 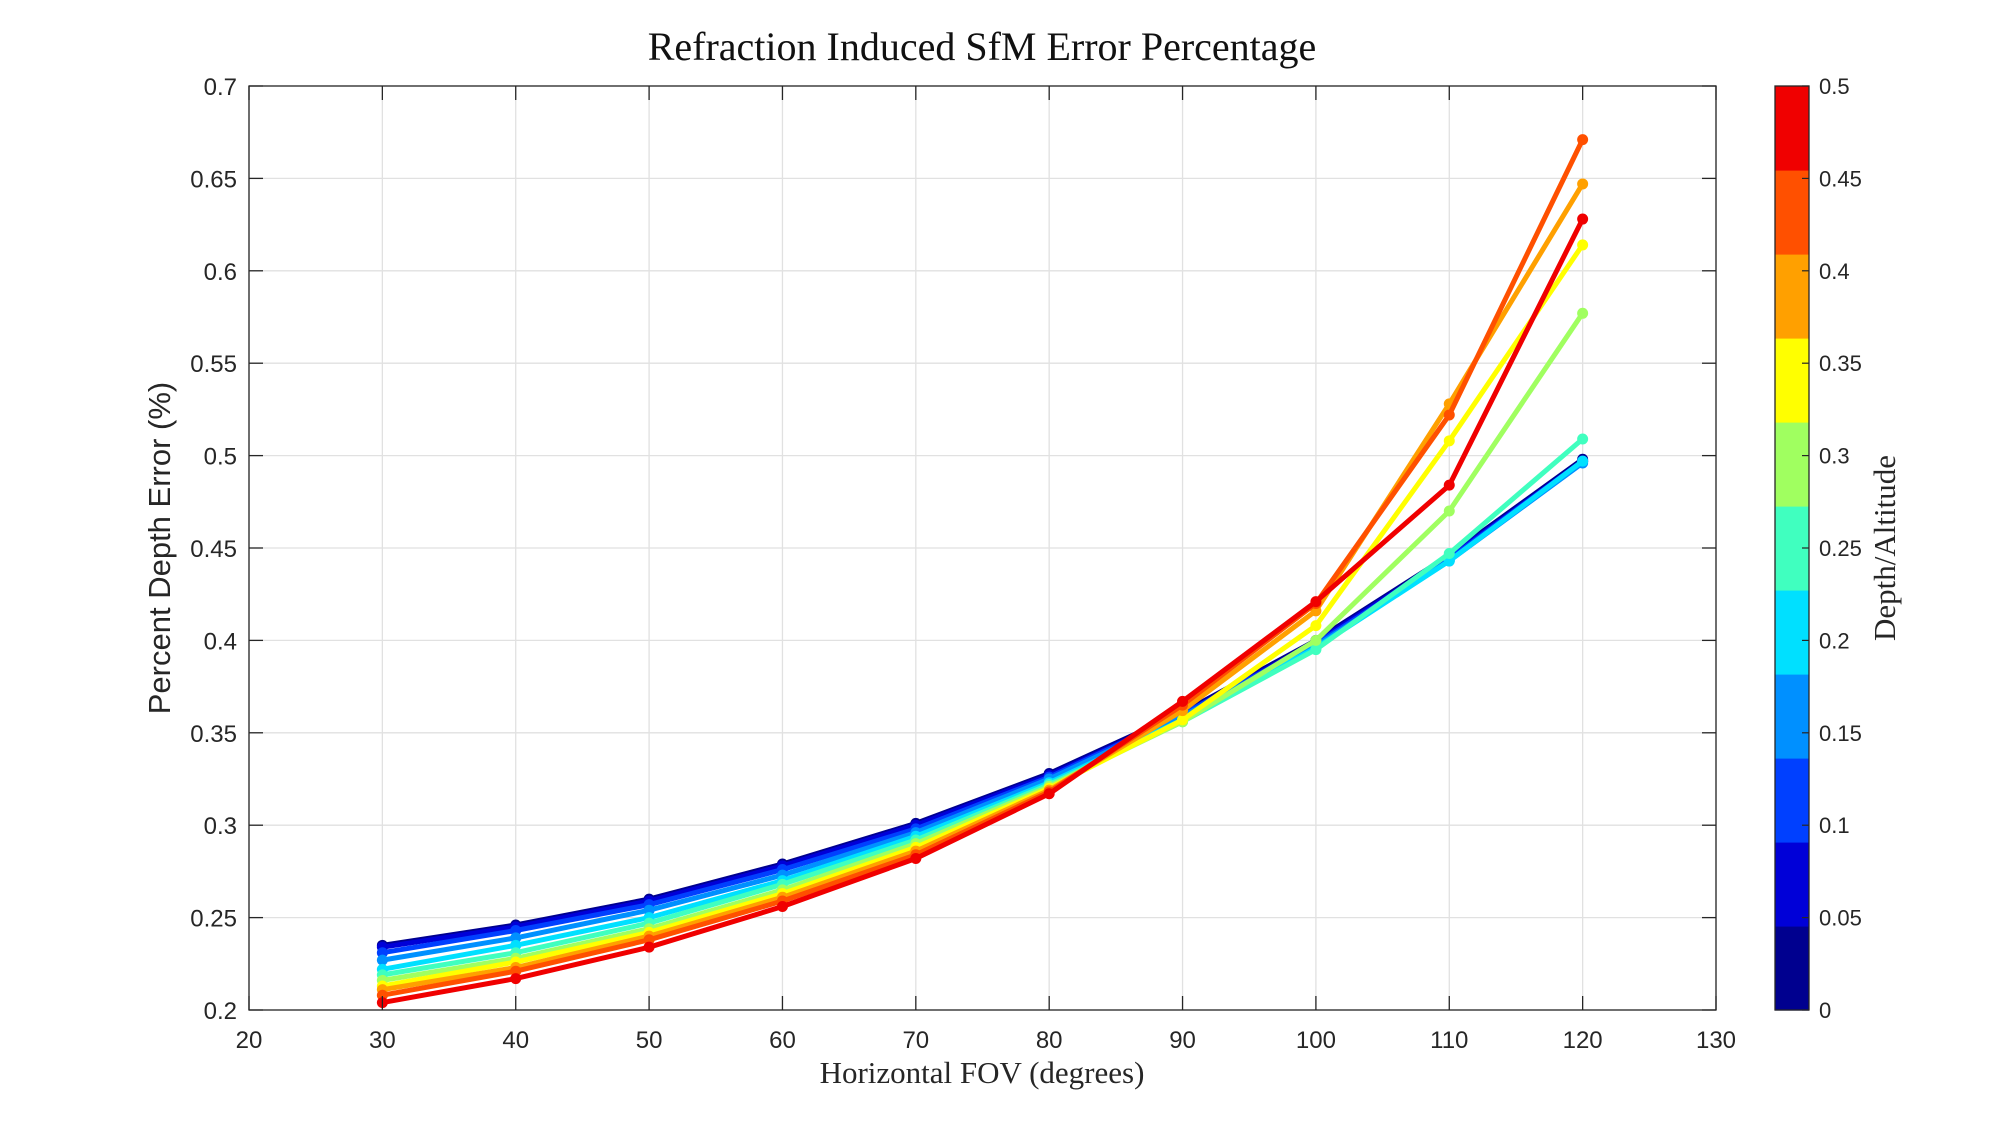 What do you see at coordinates (1834, 825) in the screenshot?
I see `colorbar-tick-label: 0.1` at bounding box center [1834, 825].